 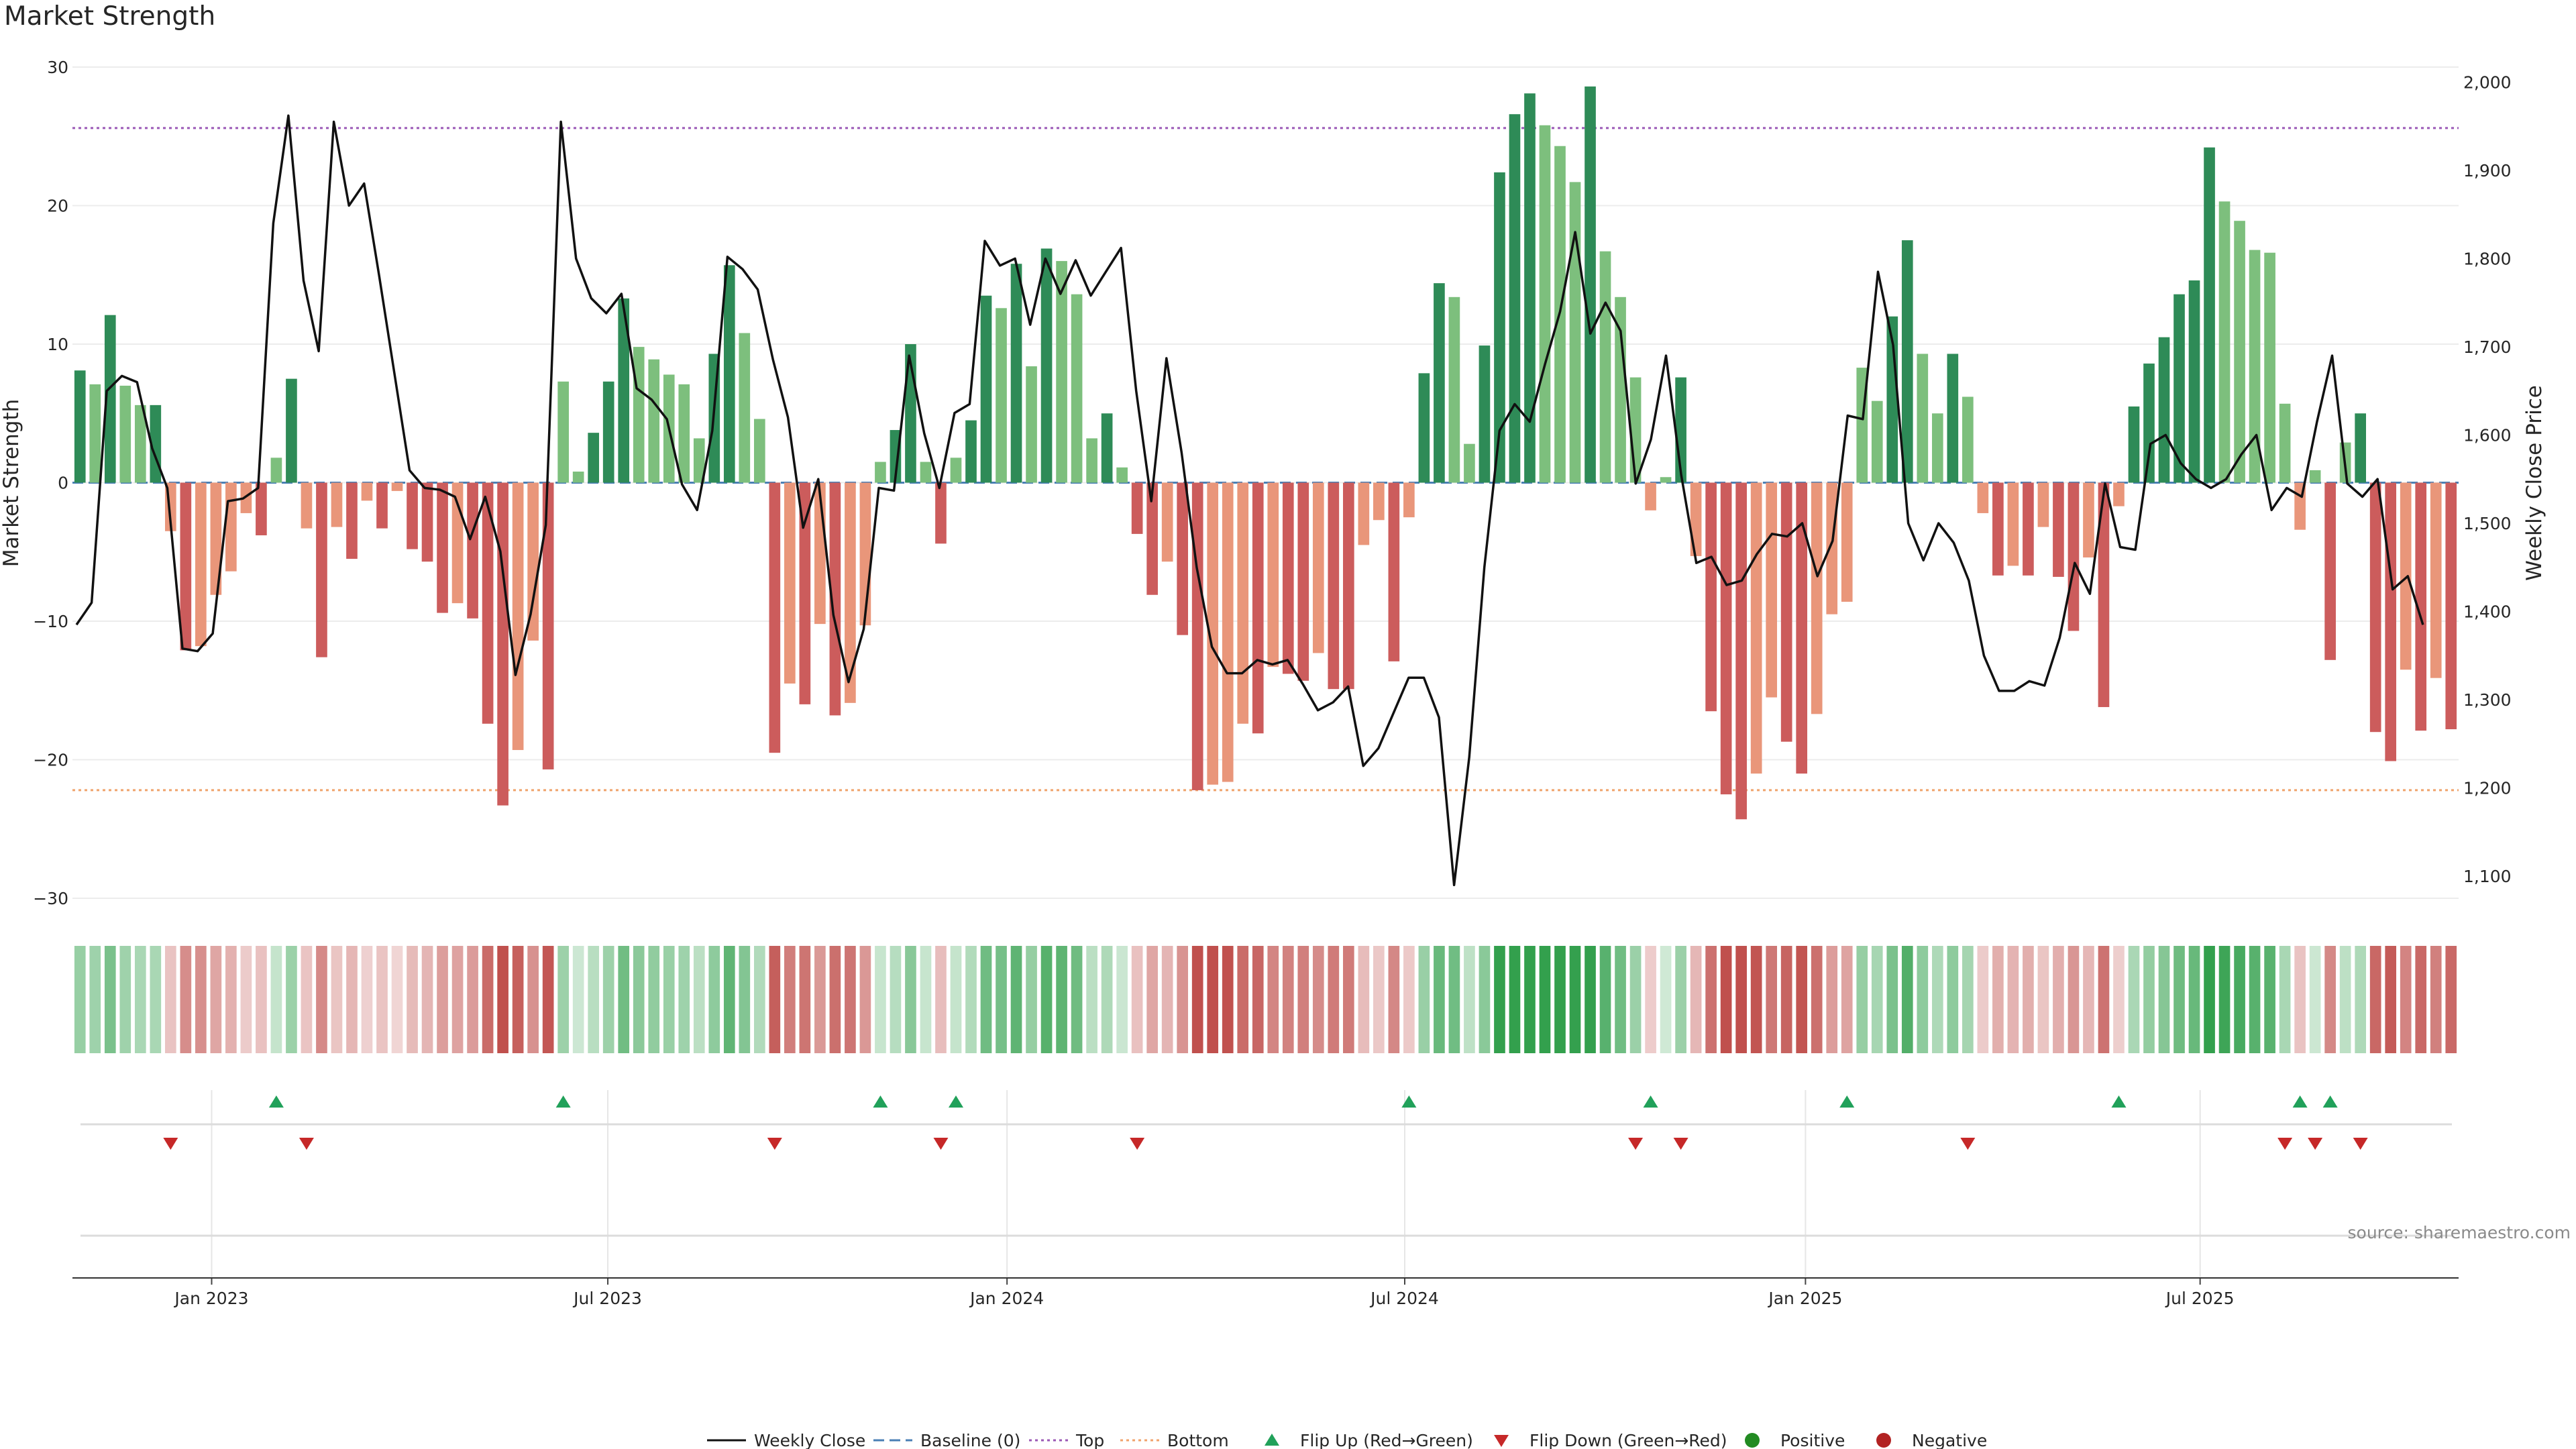 I want to click on y-right-tick-label: 1,600, so click(x=2487, y=435).